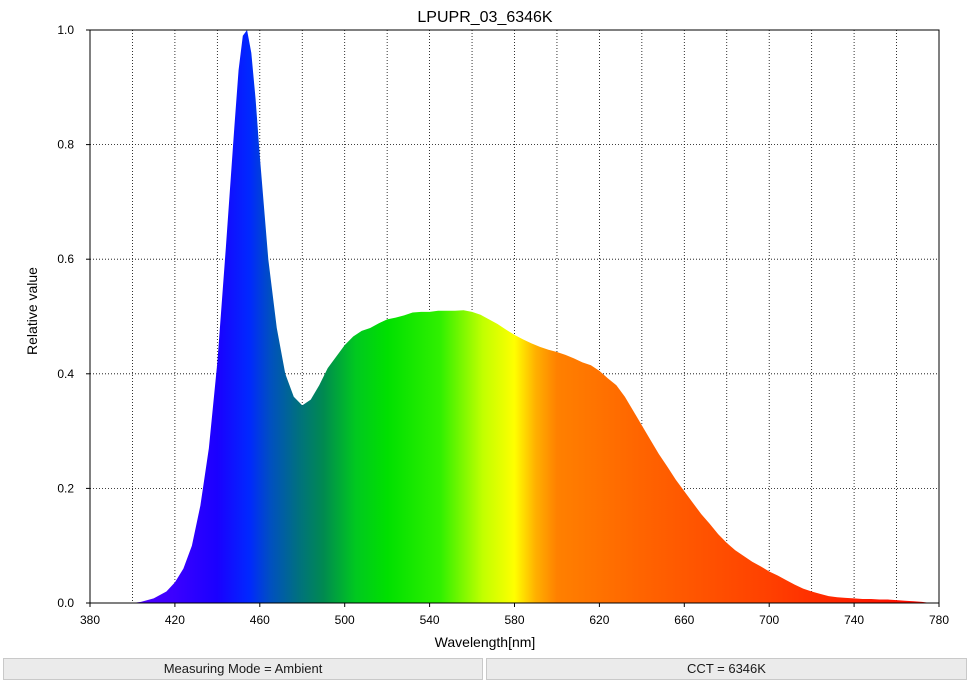 The width and height of the screenshot is (970, 683). Describe the element at coordinates (243, 669) in the screenshot. I see `measuring-mode-field: Measuring Mode = Ambient` at that location.